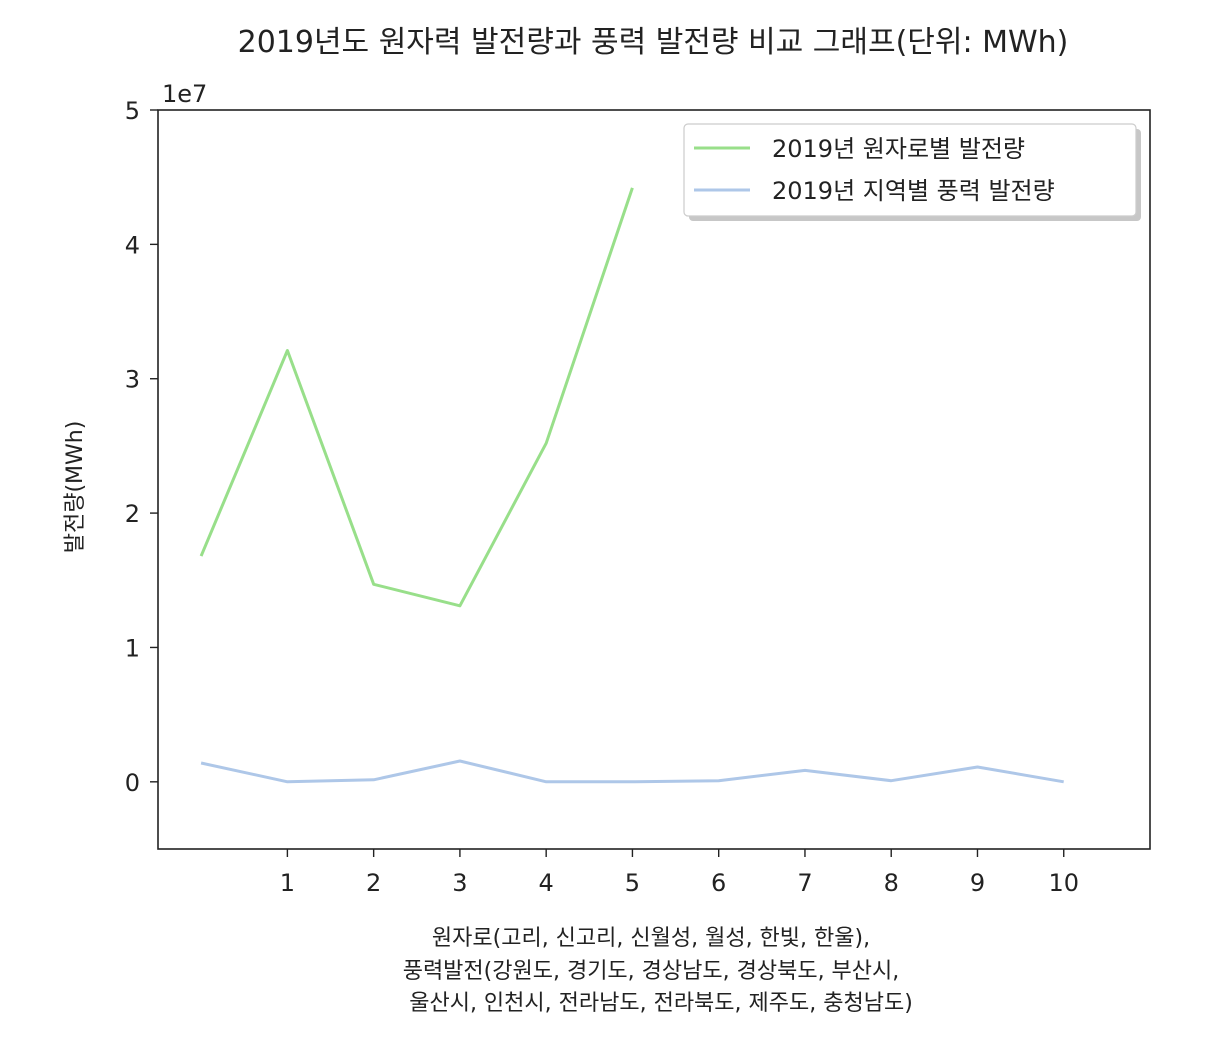 The height and width of the screenshot is (1050, 1218). What do you see at coordinates (651, 971) in the screenshot?
I see `x-axis-label-line-2: 풍력발전(강원도, 경기도, 경상남도, 경상북도, 부산시,` at bounding box center [651, 971].